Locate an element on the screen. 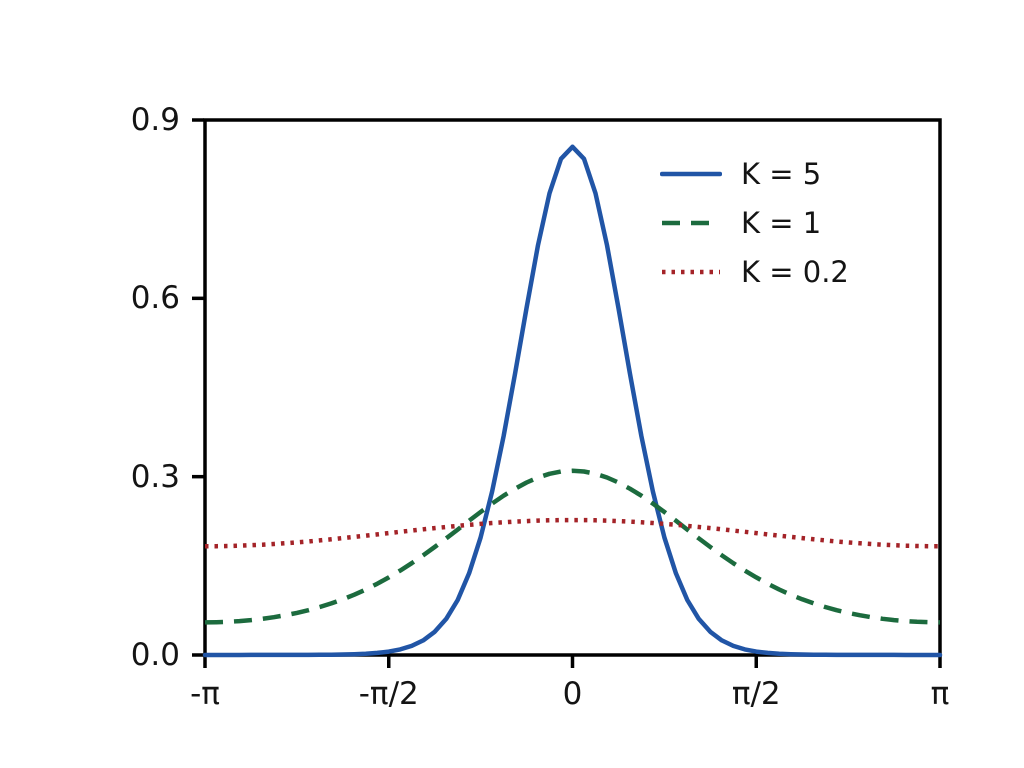 This screenshot has height=768, width=1024. legend-label-k1: K = 1 is located at coordinates (781, 222).